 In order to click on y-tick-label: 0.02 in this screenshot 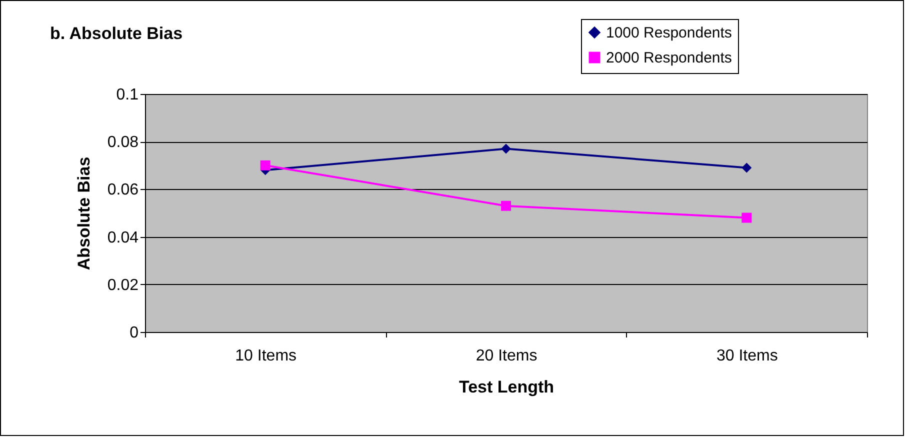, I will do `click(123, 285)`.